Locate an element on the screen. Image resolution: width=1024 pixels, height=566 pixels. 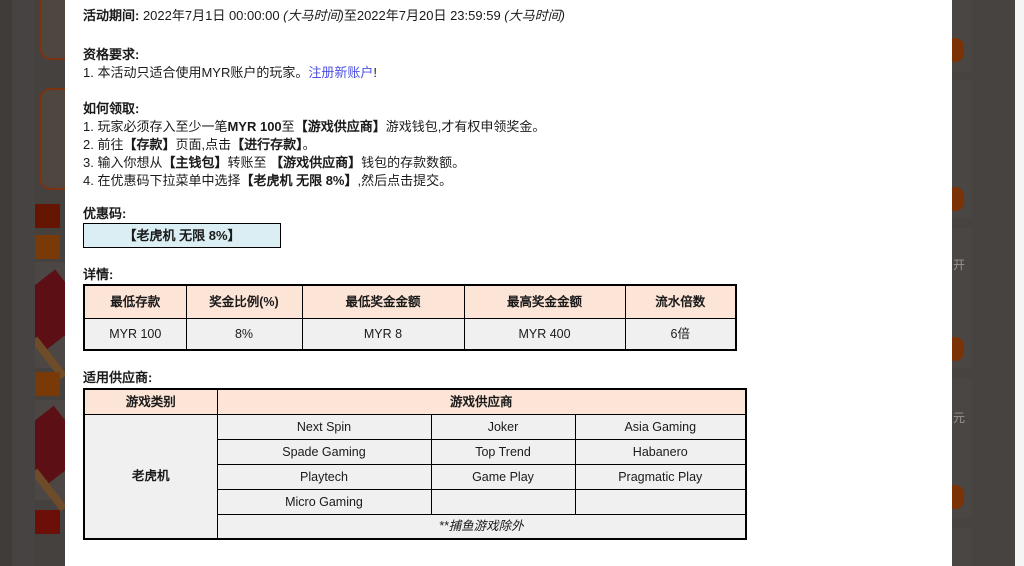
step-text: 钱包的存款数额。 is located at coordinates (413, 162).